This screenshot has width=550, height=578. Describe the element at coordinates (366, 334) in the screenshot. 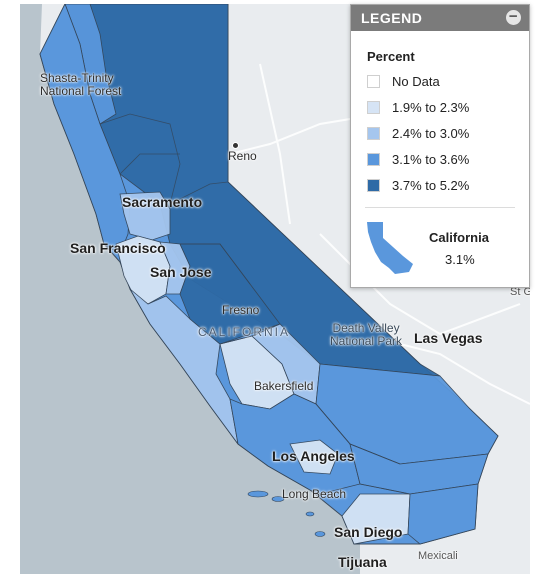

I see `label-death-valley: Death Valley National Park` at that location.